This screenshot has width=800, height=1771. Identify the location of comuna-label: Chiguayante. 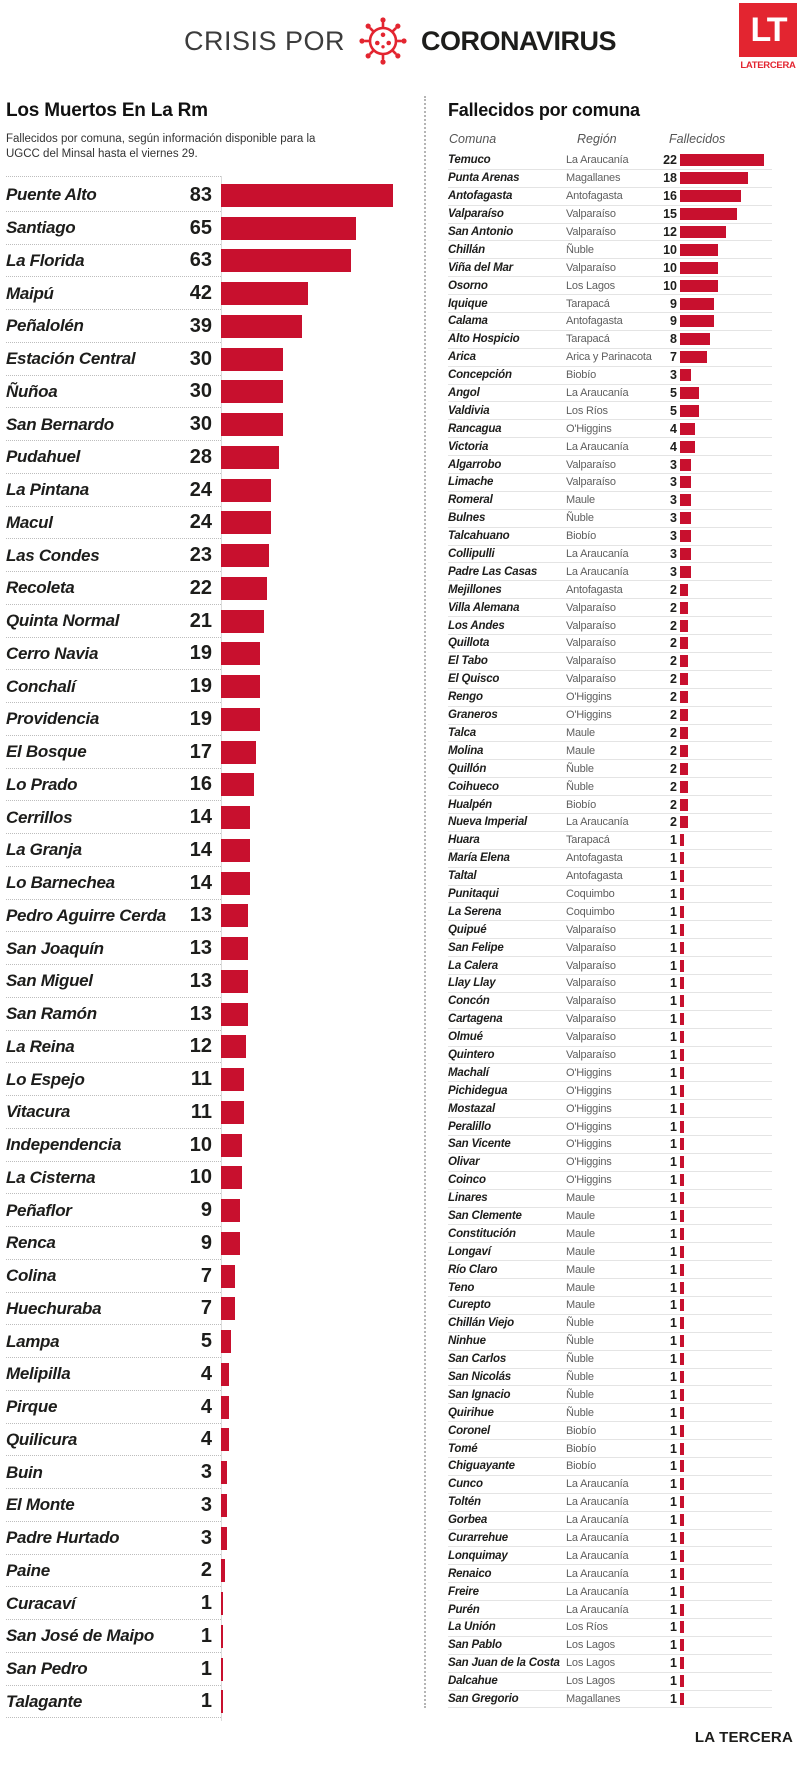
(481, 1466).